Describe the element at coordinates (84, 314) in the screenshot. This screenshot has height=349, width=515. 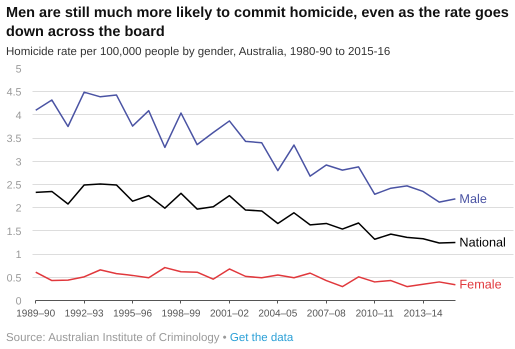
I see `x-tick-label: 1992–93` at that location.